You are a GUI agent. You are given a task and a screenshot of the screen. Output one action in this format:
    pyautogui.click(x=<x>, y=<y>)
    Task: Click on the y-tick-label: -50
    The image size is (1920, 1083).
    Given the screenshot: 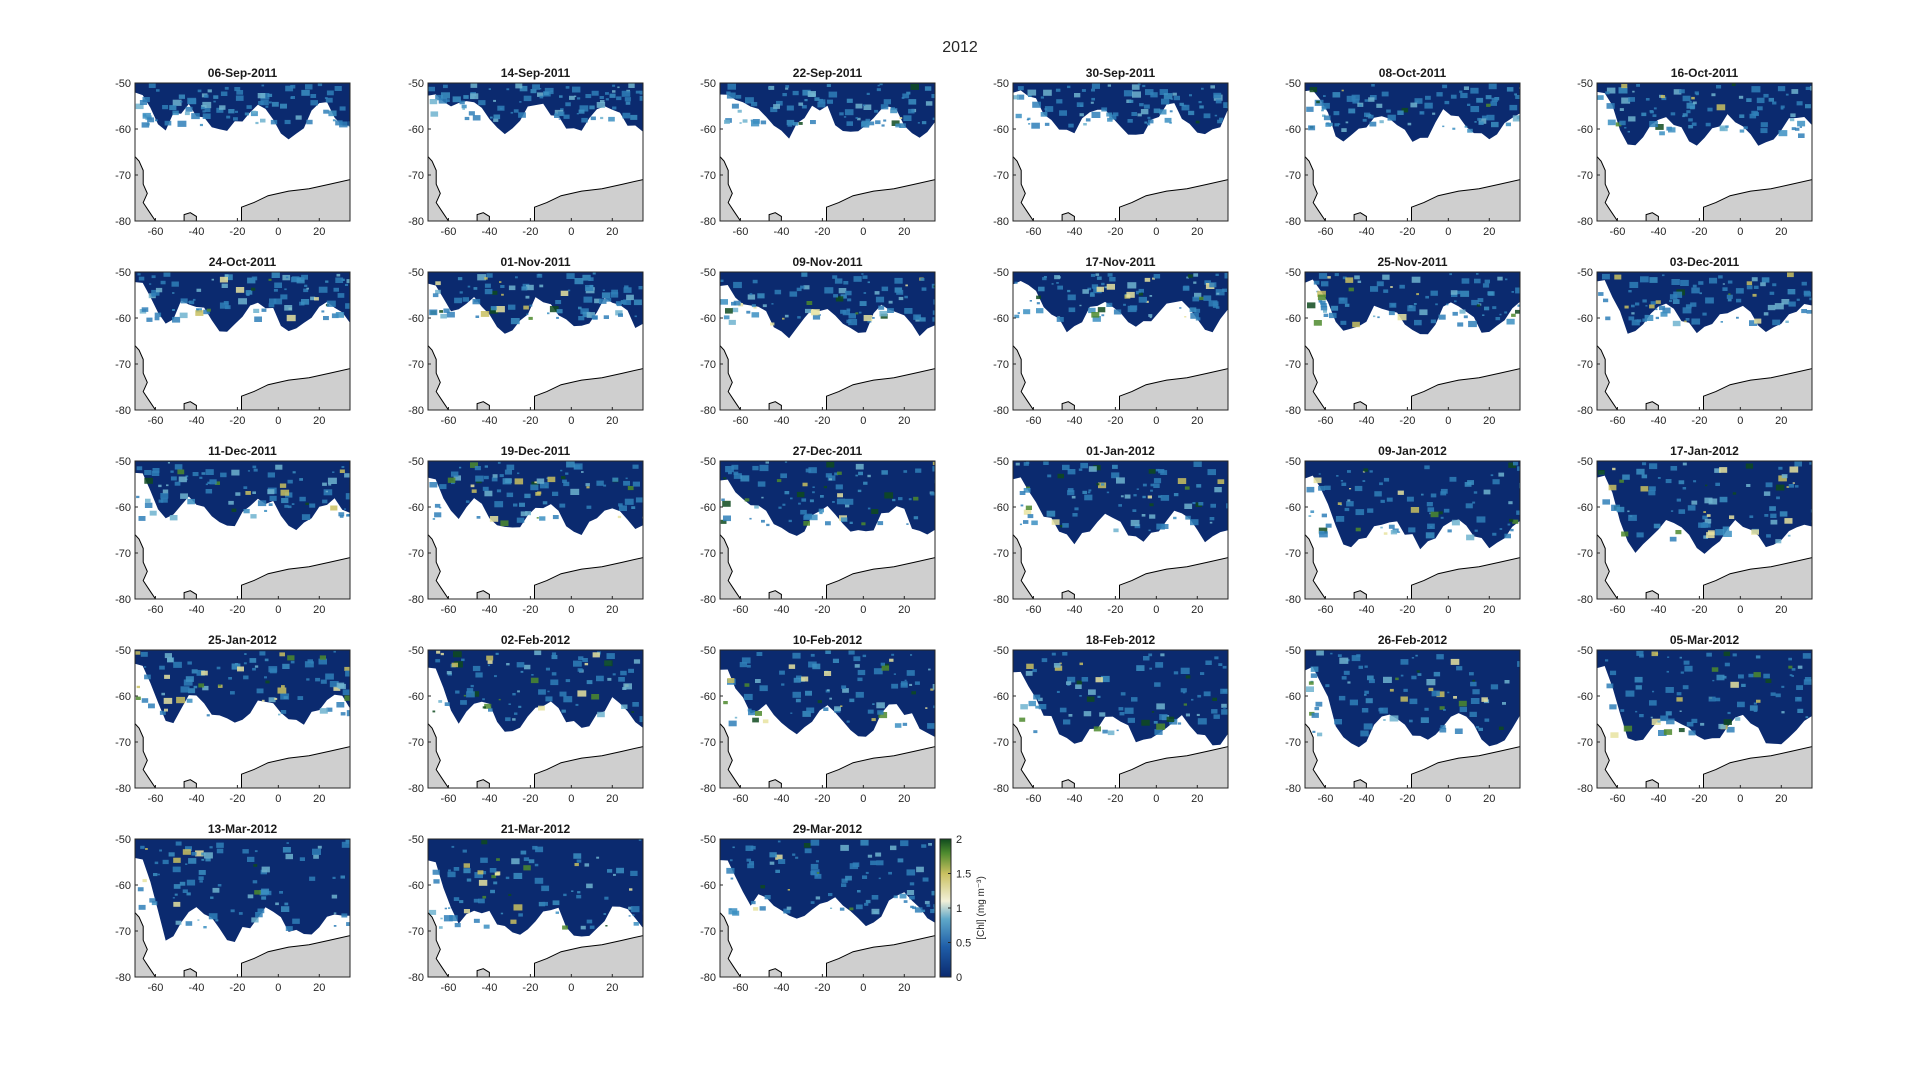 What is the action you would take?
    pyautogui.click(x=416, y=651)
    